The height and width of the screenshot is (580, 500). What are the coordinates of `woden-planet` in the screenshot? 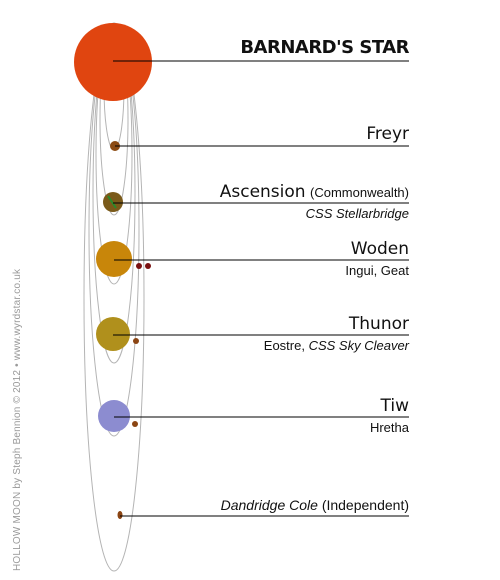 It's located at (114, 259).